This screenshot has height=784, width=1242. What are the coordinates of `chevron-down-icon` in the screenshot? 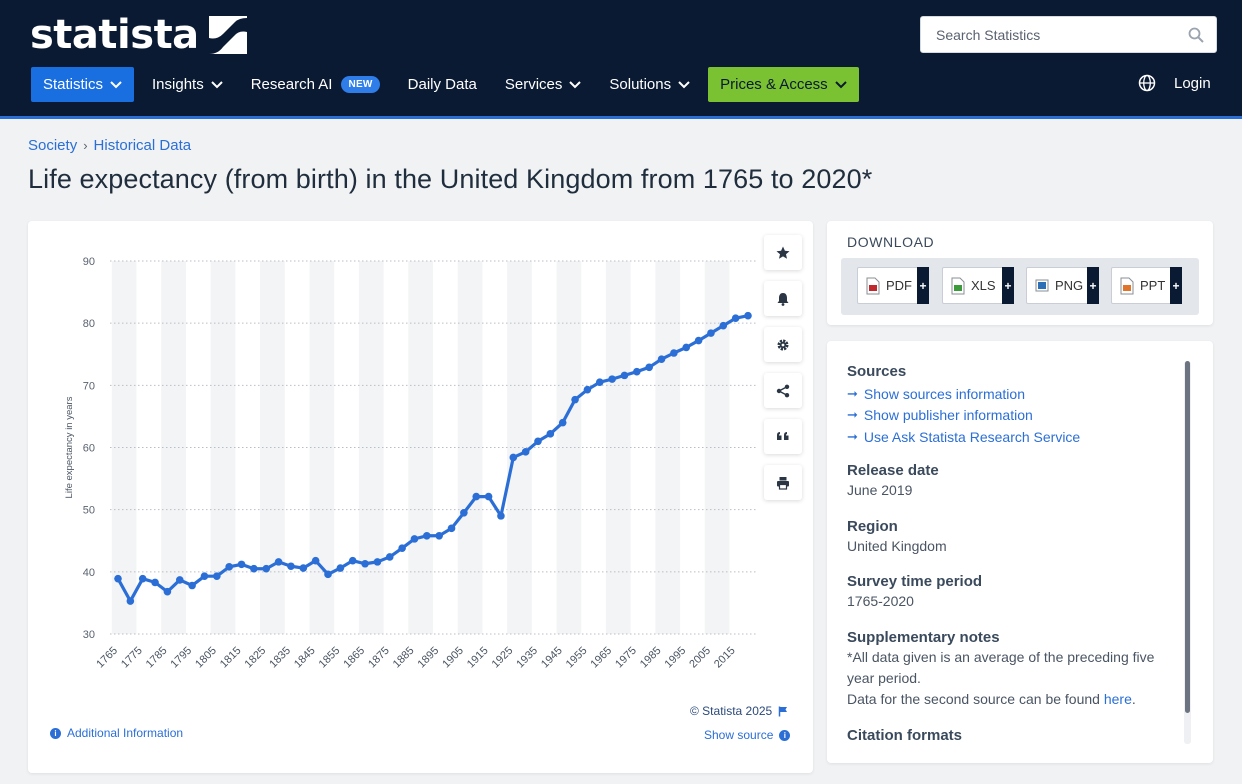 It's located at (840, 84).